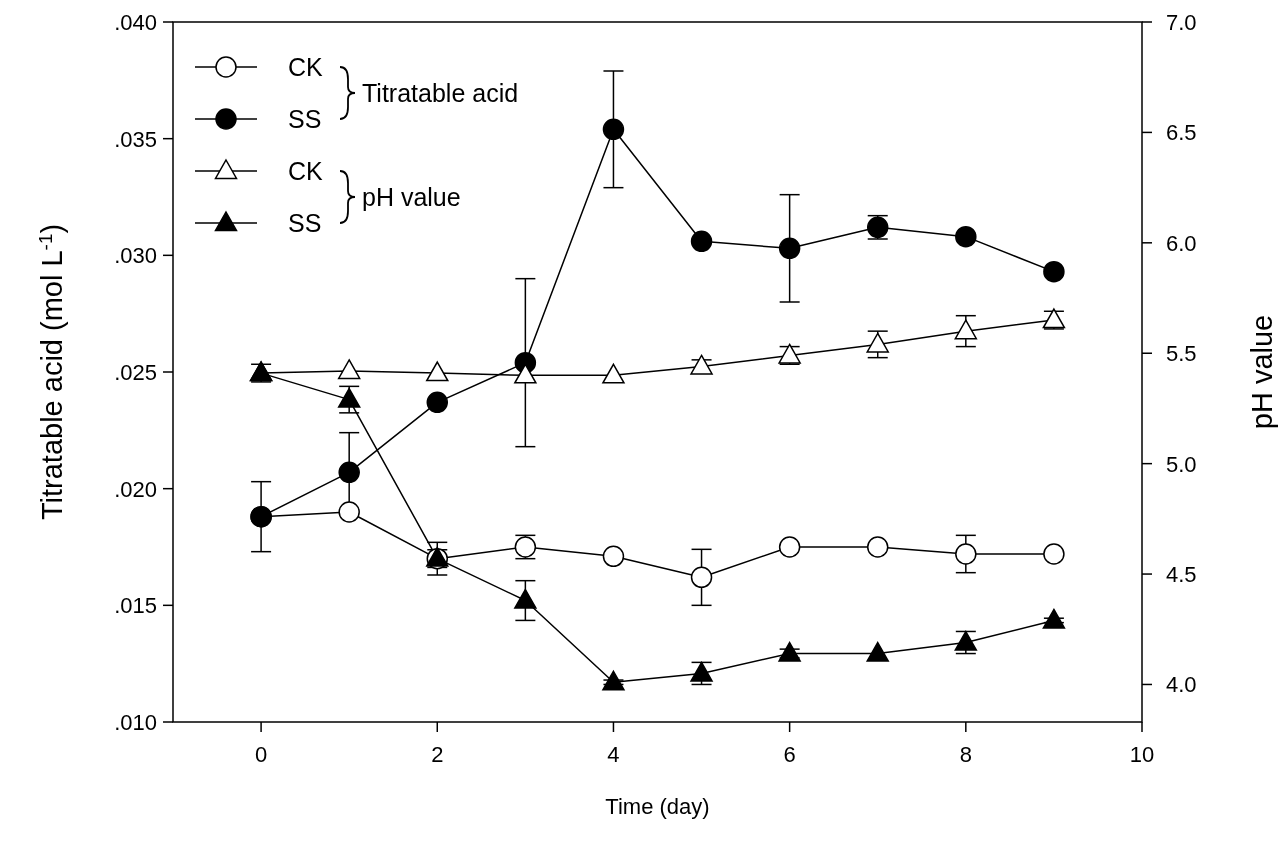 The height and width of the screenshot is (846, 1287). What do you see at coordinates (261, 754) in the screenshot?
I see `x-tick-label: 0` at bounding box center [261, 754].